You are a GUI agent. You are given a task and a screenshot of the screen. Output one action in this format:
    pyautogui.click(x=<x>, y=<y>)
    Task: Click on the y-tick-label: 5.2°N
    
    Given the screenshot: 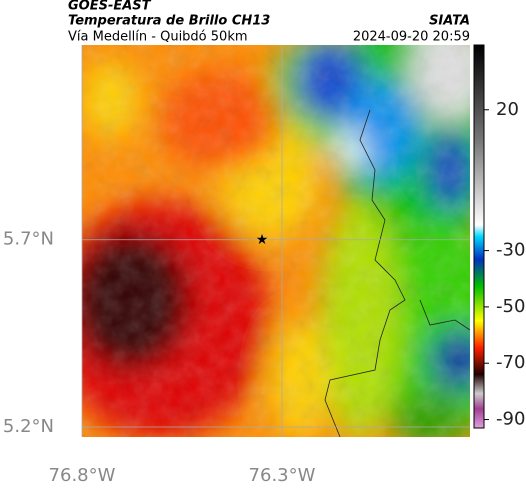 What is the action you would take?
    pyautogui.click(x=28, y=426)
    